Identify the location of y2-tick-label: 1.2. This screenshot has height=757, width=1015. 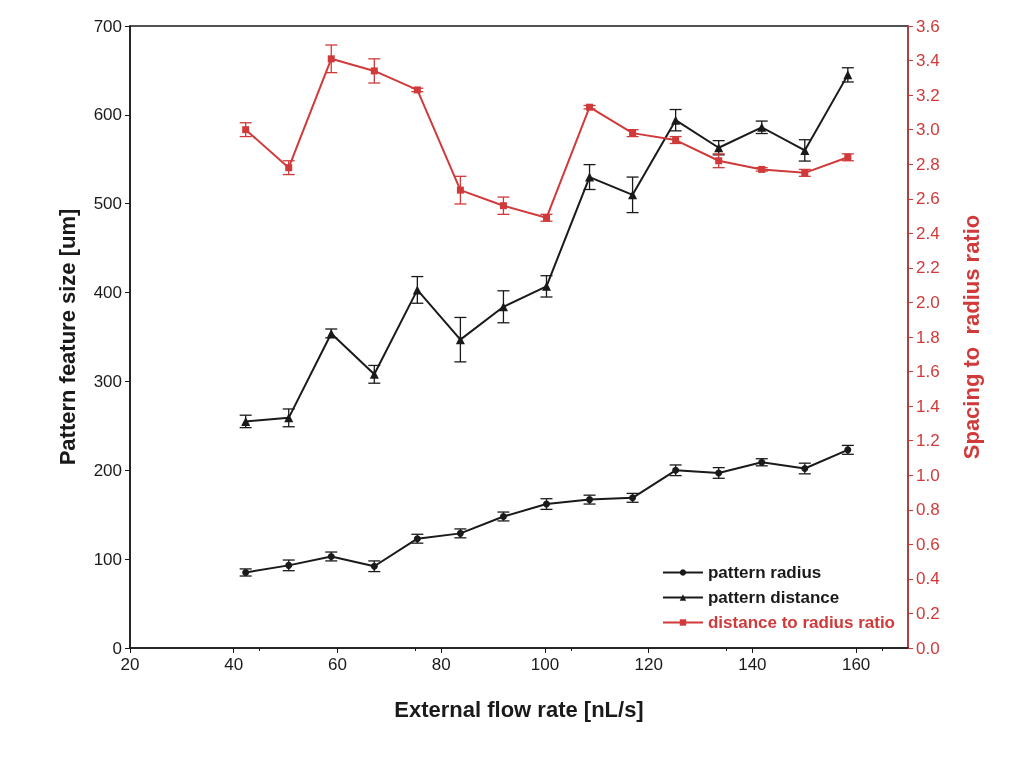
(928, 441).